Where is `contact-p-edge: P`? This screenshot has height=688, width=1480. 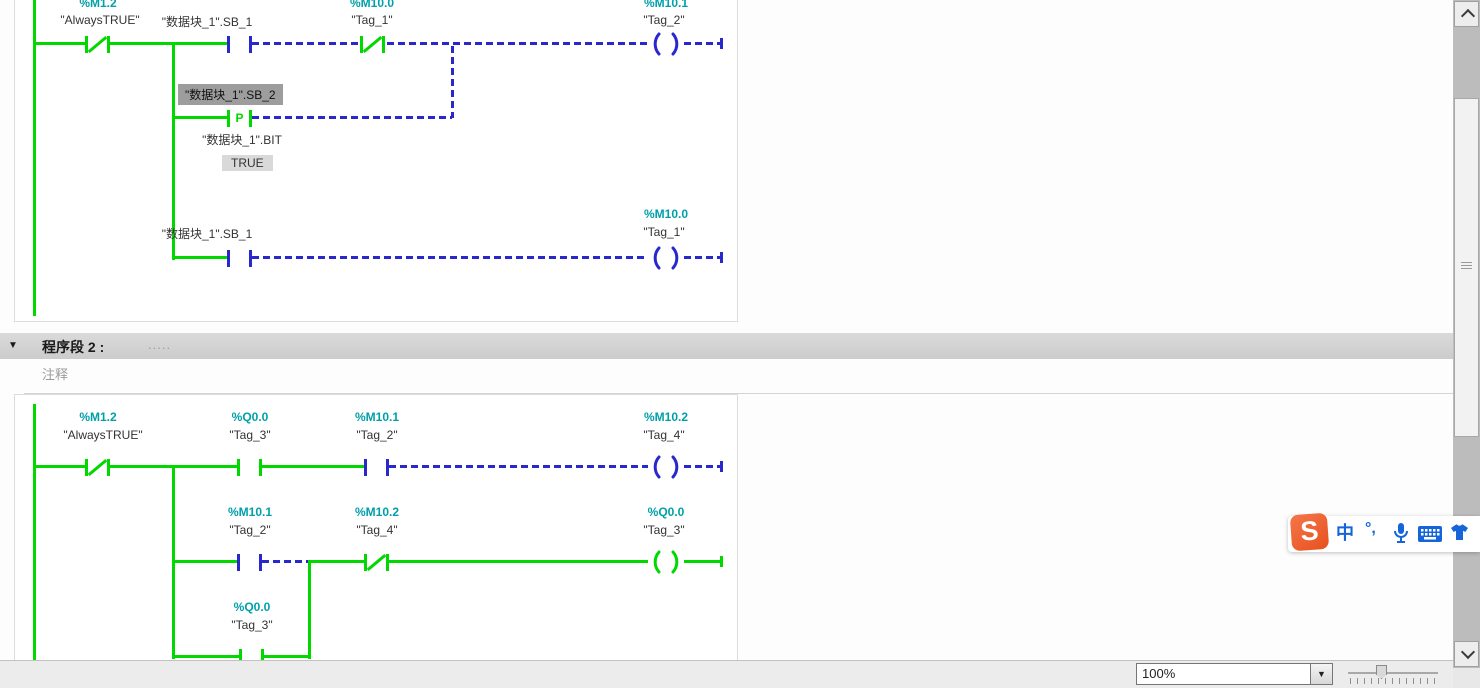
contact-p-edge: P is located at coordinates (239, 118).